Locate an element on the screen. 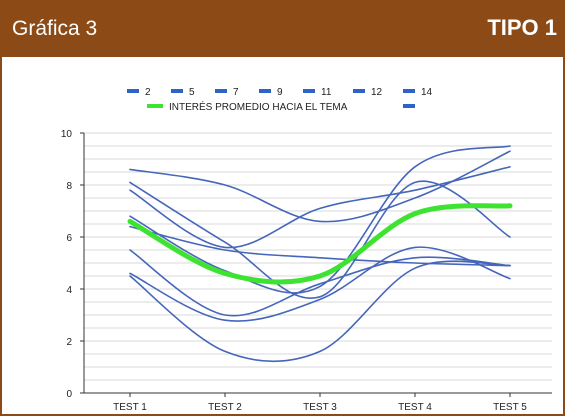 The height and width of the screenshot is (416, 565). series-line-average is located at coordinates (320, 244).